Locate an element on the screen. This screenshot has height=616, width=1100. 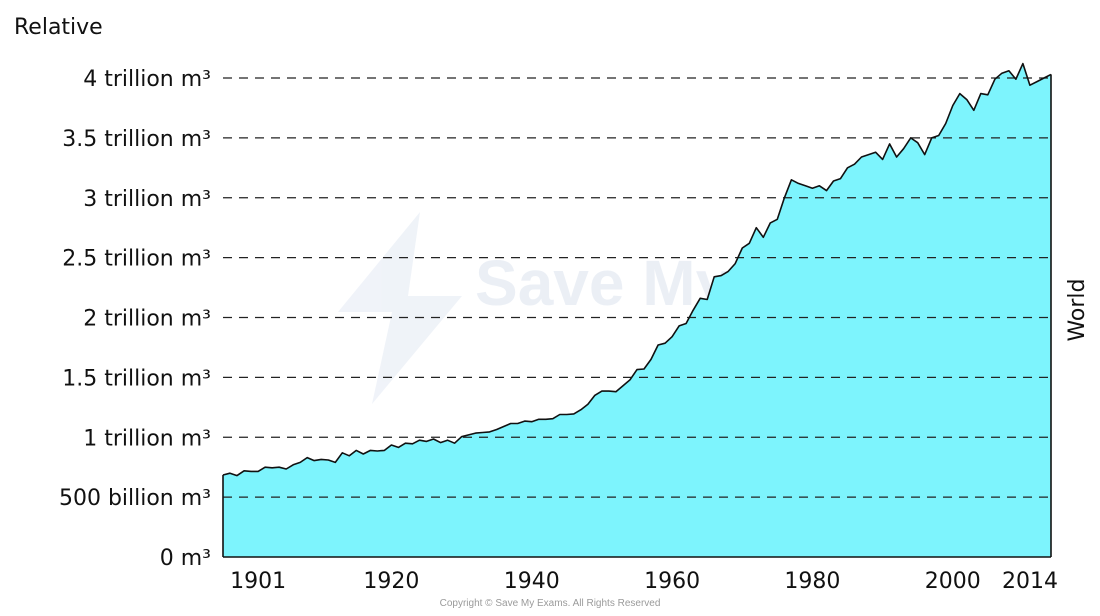
y-axis-title: Relative is located at coordinates (58, 27).